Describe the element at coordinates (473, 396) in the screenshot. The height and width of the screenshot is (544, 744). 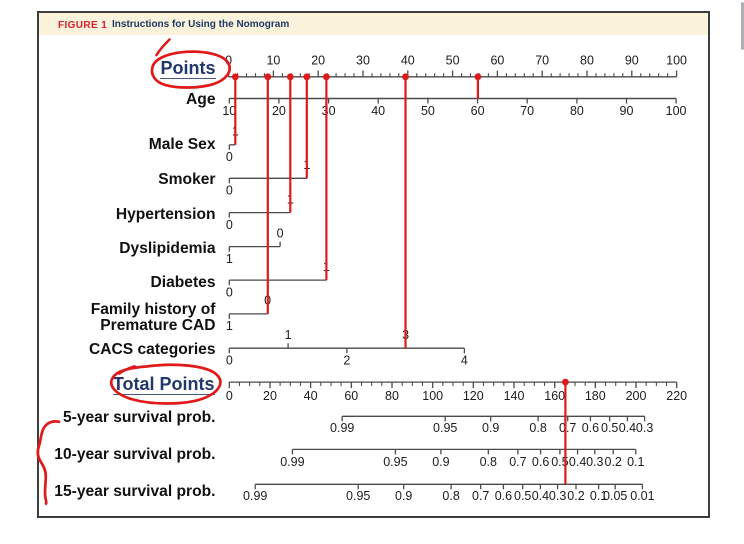
I see `svg-text: 120` at that location.